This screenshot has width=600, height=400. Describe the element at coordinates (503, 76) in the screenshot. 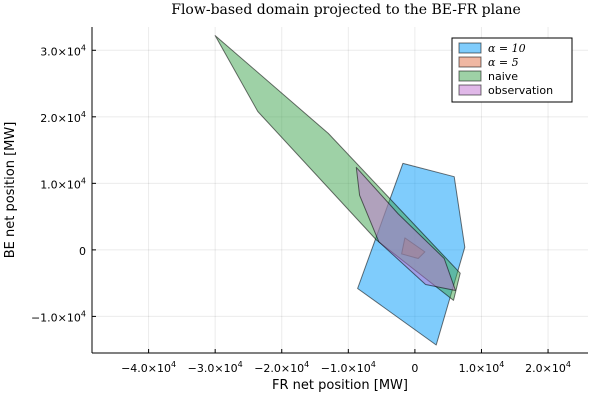

I see `legend-label-2: naive` at that location.